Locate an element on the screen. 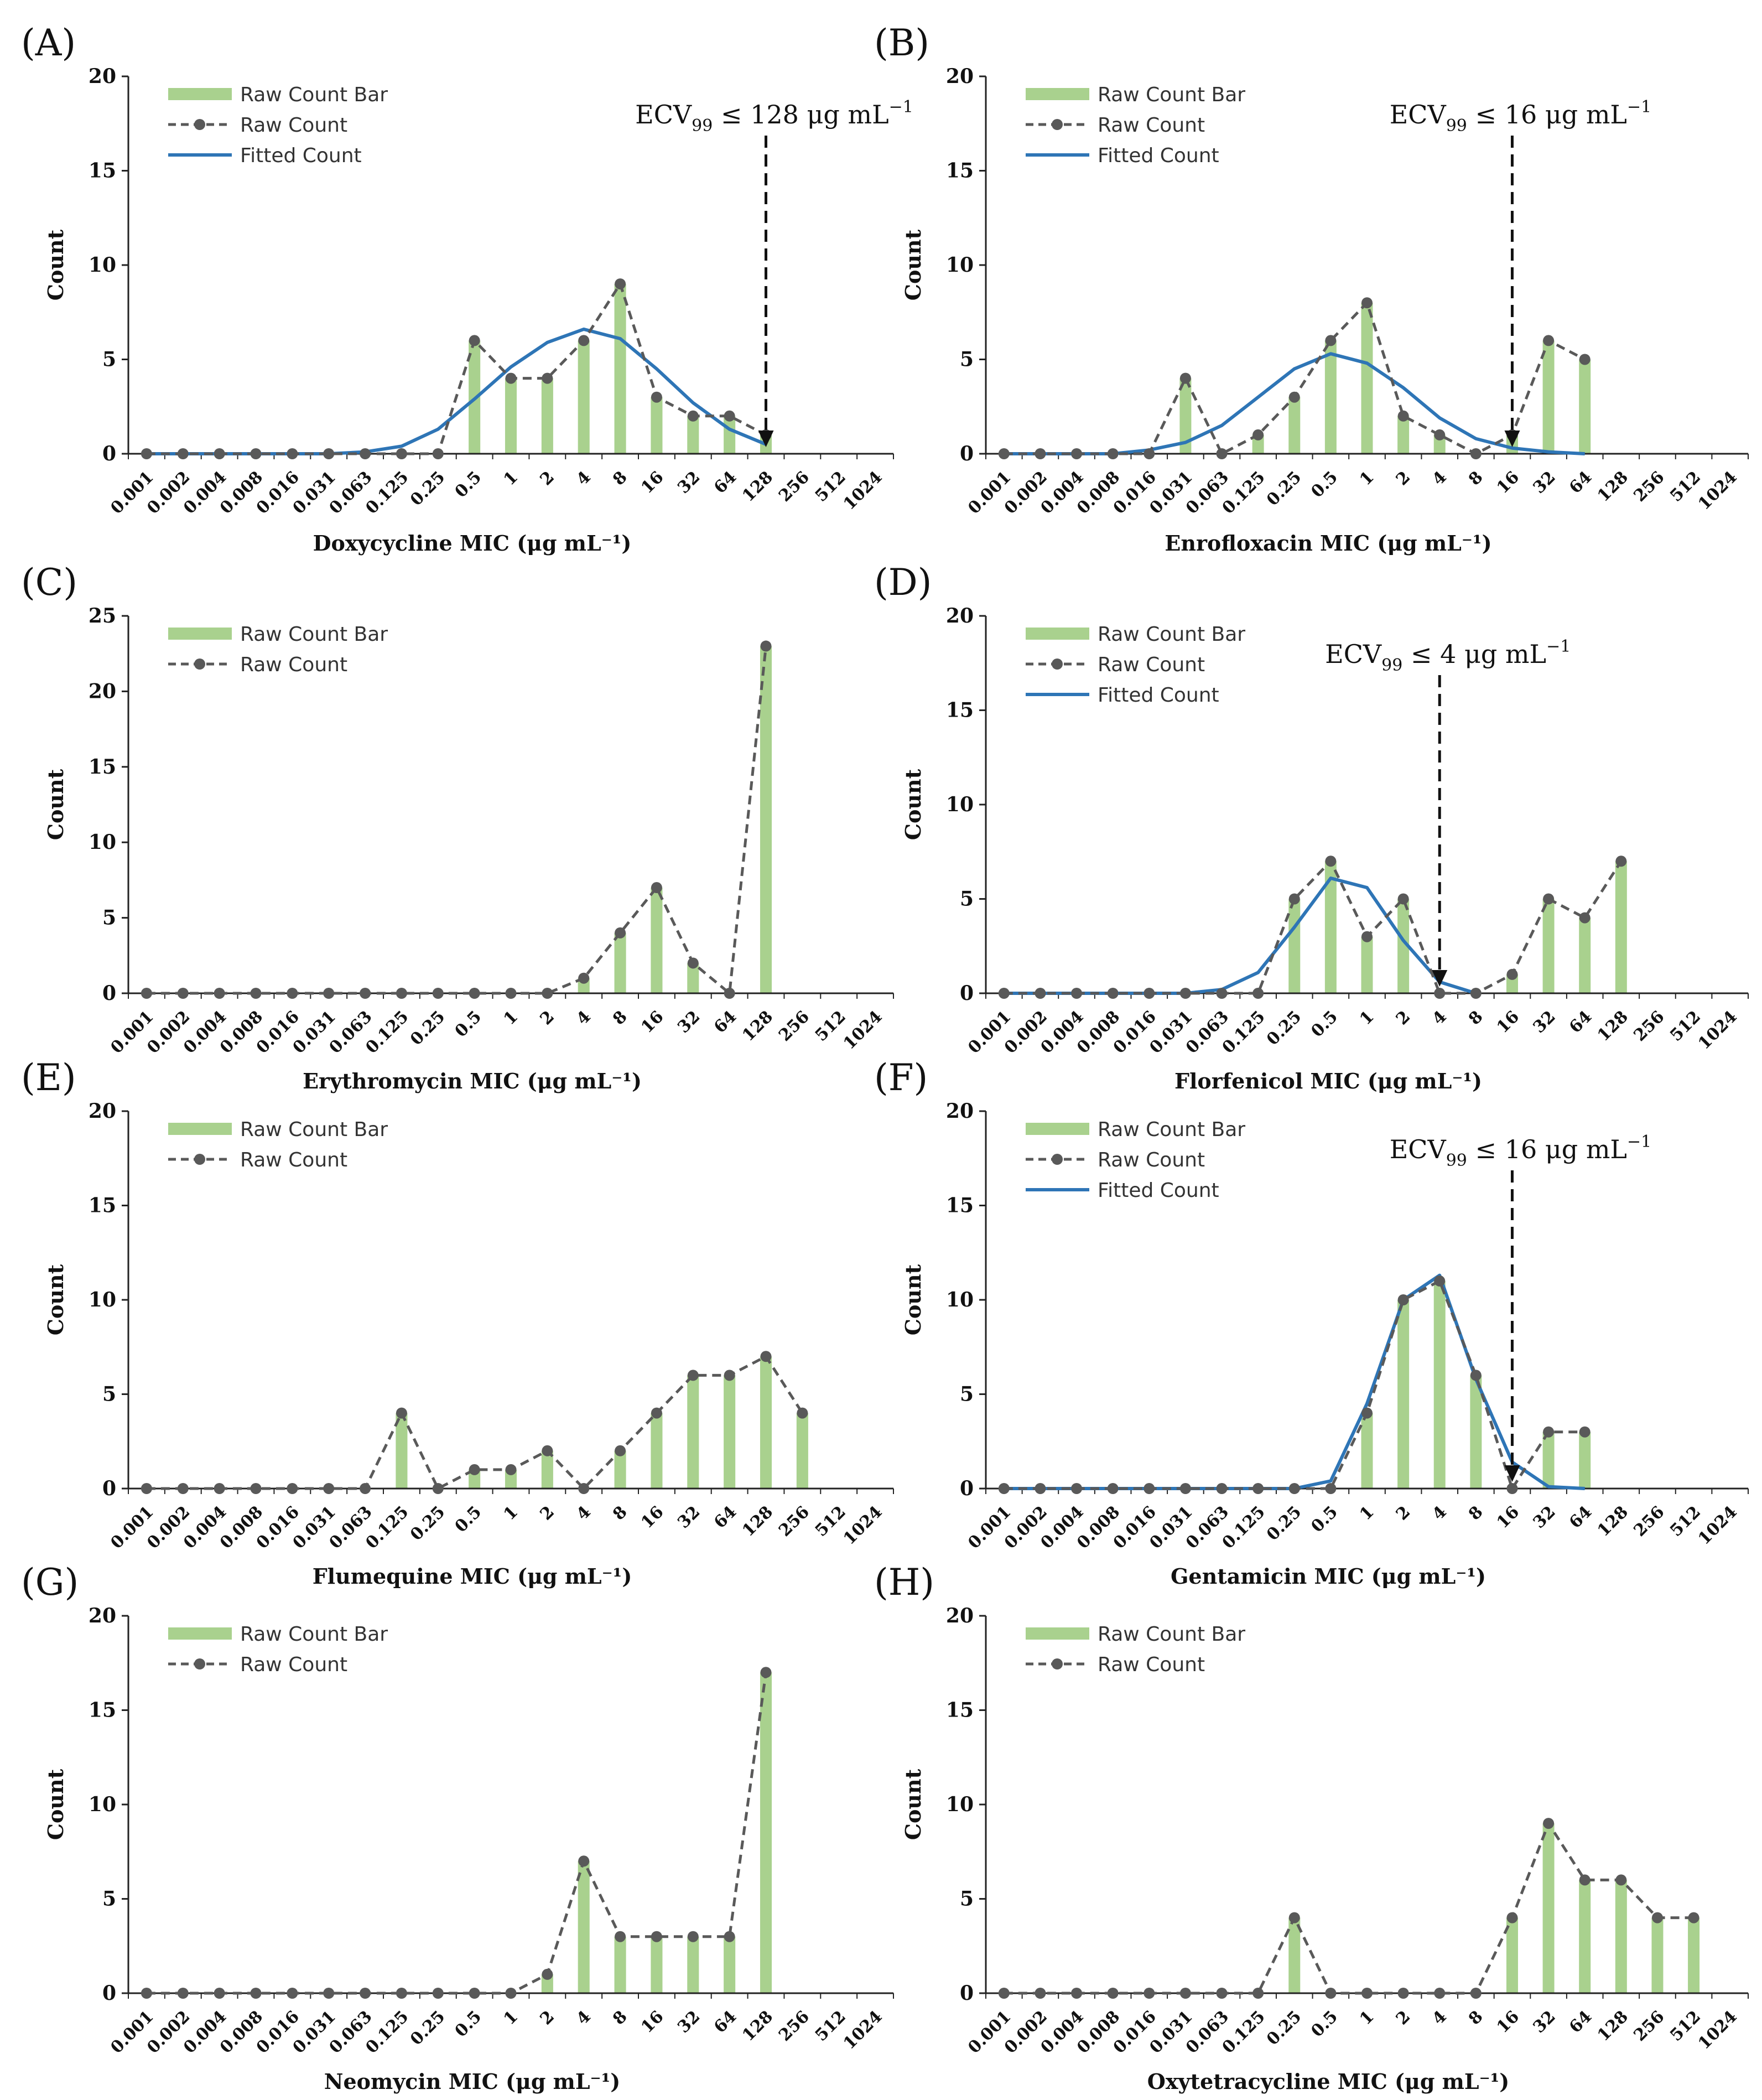  raw-count-line is located at coordinates (1349, 1907).